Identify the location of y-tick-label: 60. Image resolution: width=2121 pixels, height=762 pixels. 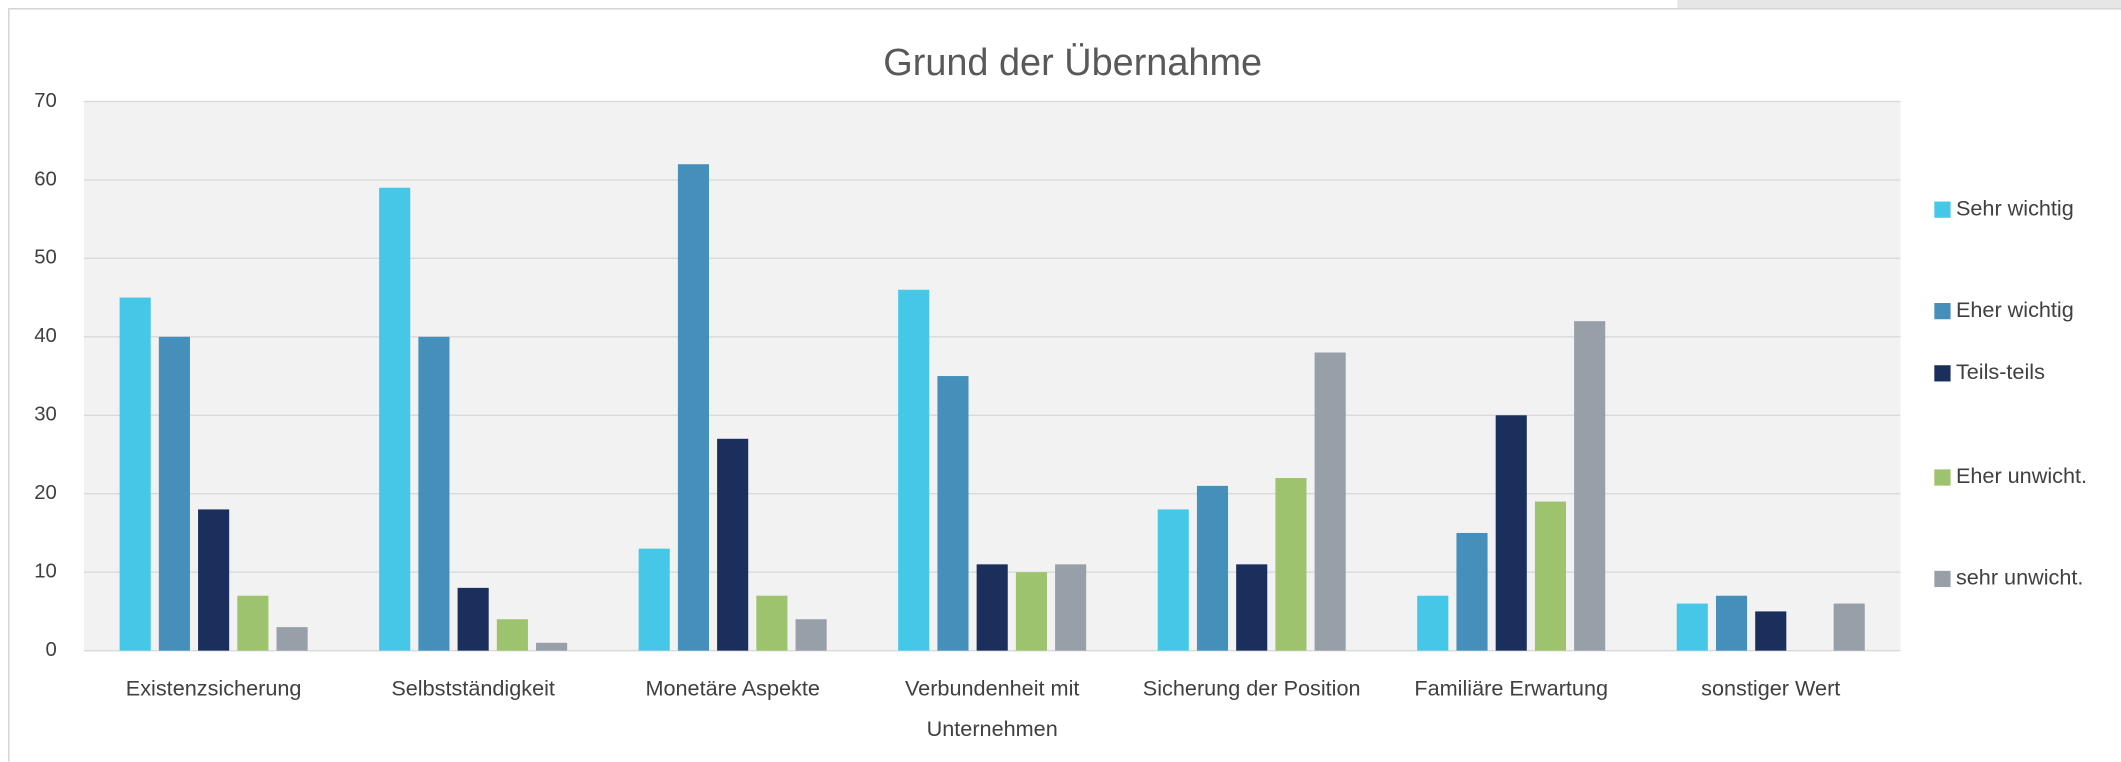
(45, 179).